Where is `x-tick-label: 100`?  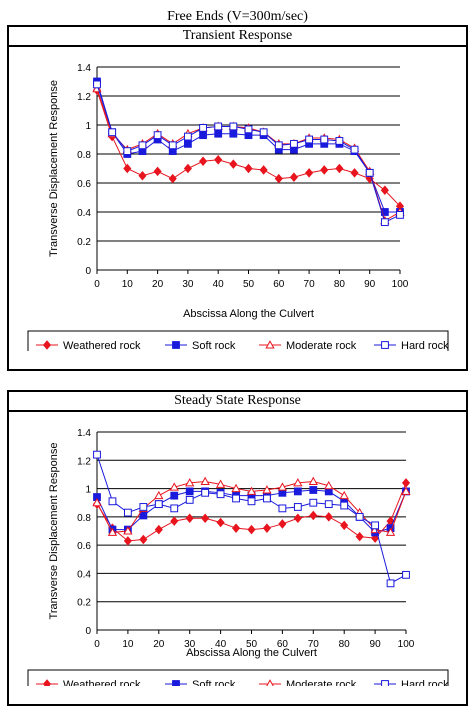
x-tick-label: 100 is located at coordinates (406, 644).